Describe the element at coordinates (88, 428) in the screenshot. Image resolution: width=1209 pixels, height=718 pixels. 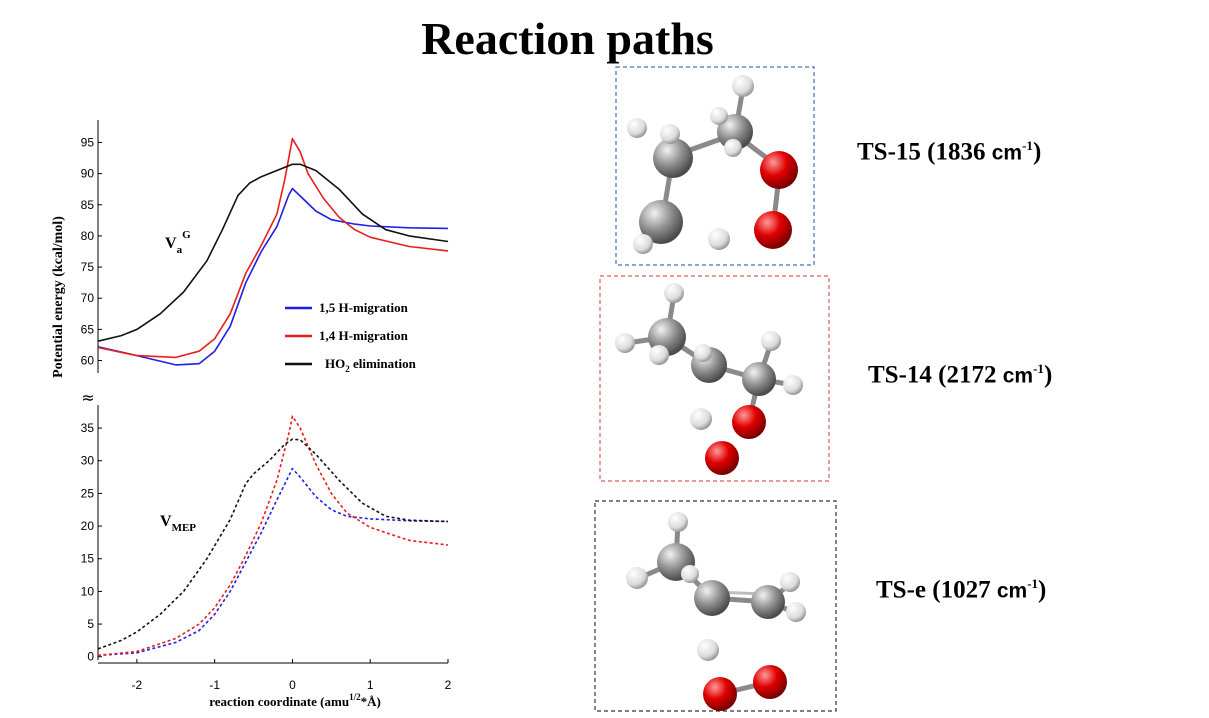
I see `lower-y-tick-label: 35` at that location.